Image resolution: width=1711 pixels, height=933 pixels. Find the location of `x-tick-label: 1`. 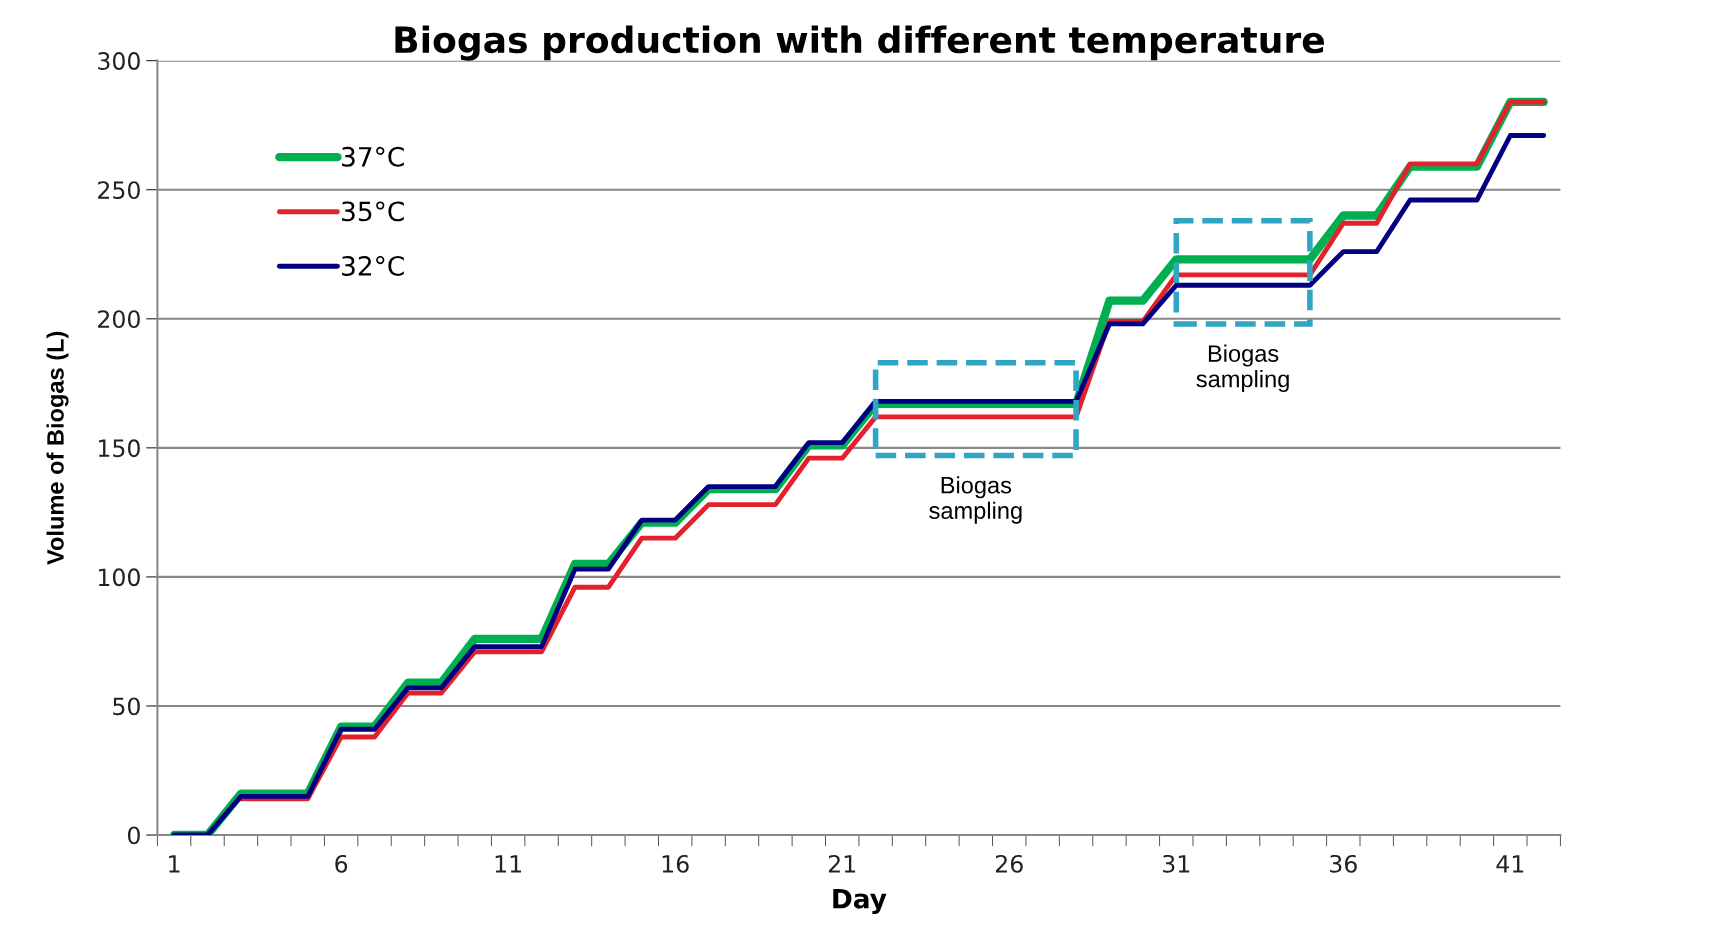

x-tick-label: 1 is located at coordinates (174, 864).